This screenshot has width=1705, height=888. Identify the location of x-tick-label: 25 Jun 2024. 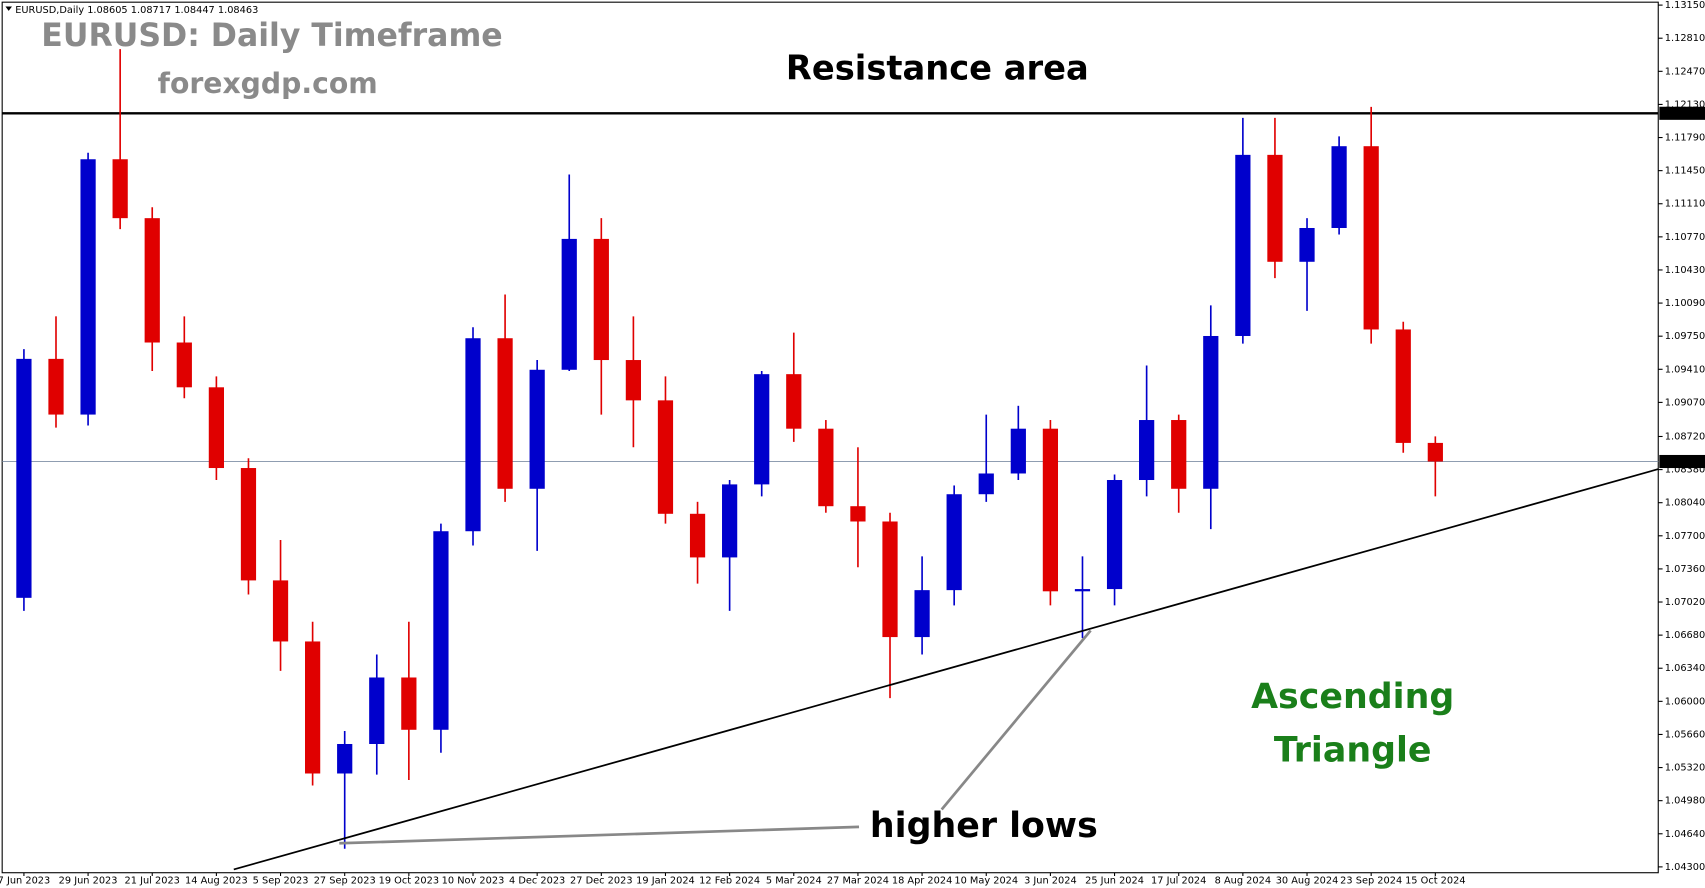
(1114, 880).